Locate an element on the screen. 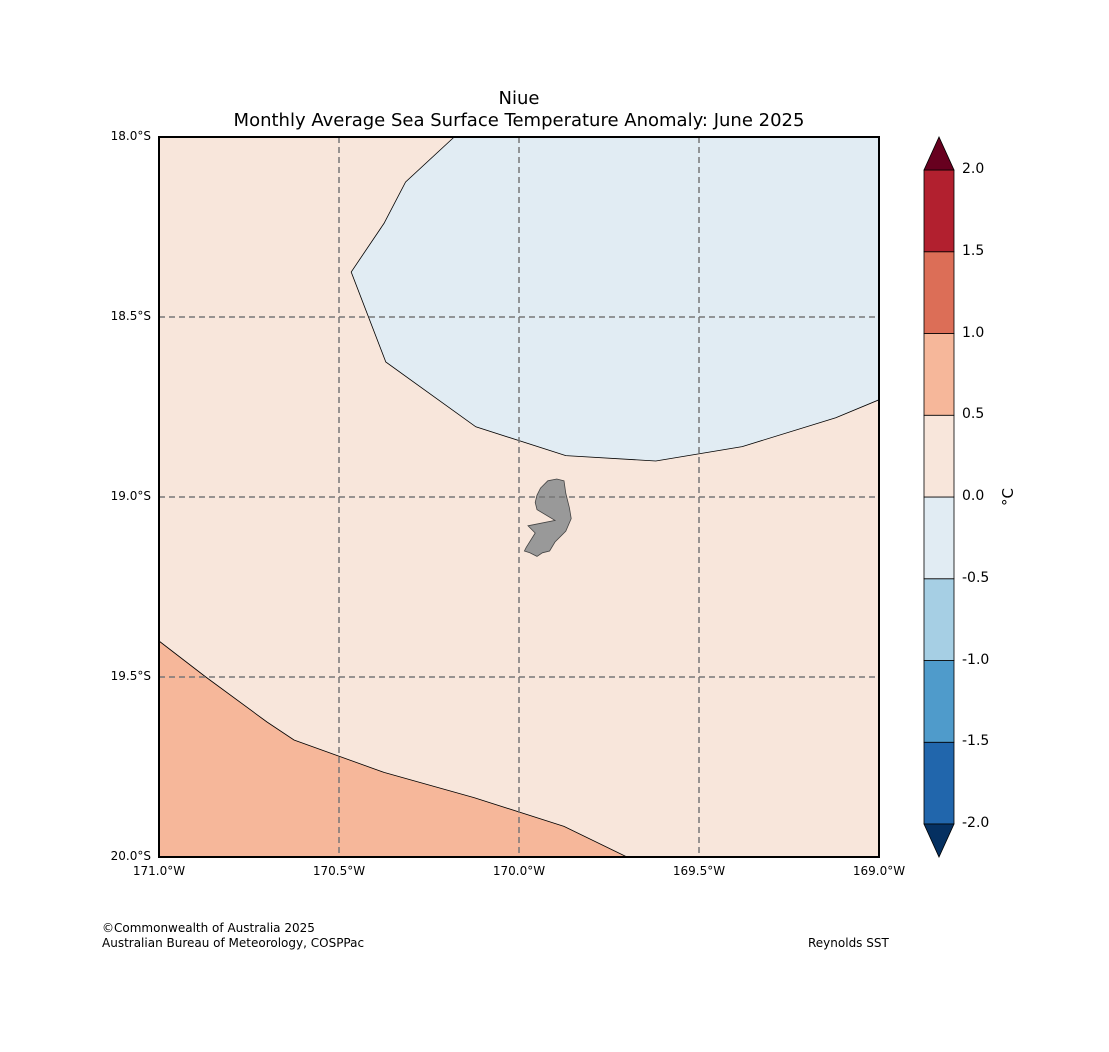 The width and height of the screenshot is (1109, 1052). lat-tick-label: 20.0°S is located at coordinates (130, 856).